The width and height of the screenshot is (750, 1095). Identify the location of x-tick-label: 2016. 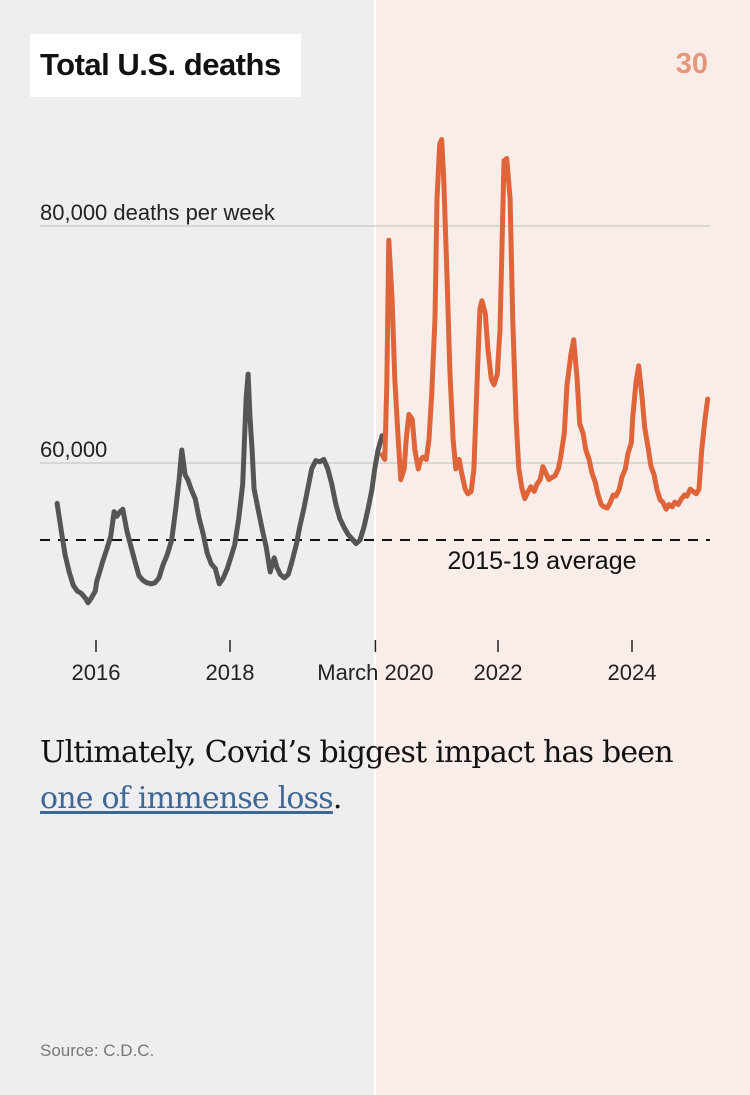
(96, 672).